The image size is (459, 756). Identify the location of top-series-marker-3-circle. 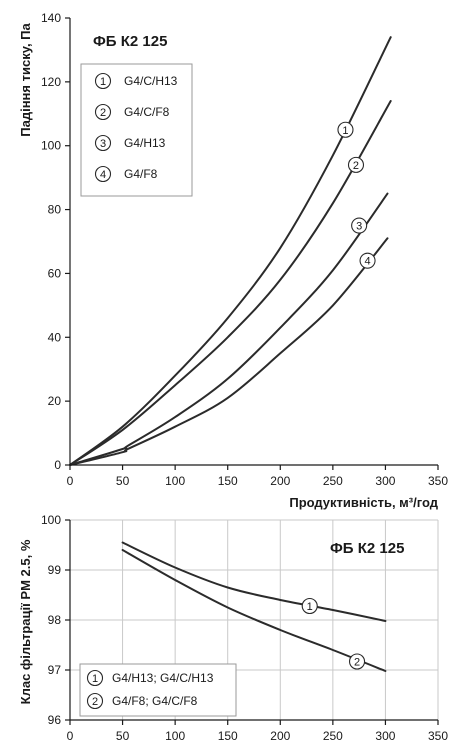
(359, 225).